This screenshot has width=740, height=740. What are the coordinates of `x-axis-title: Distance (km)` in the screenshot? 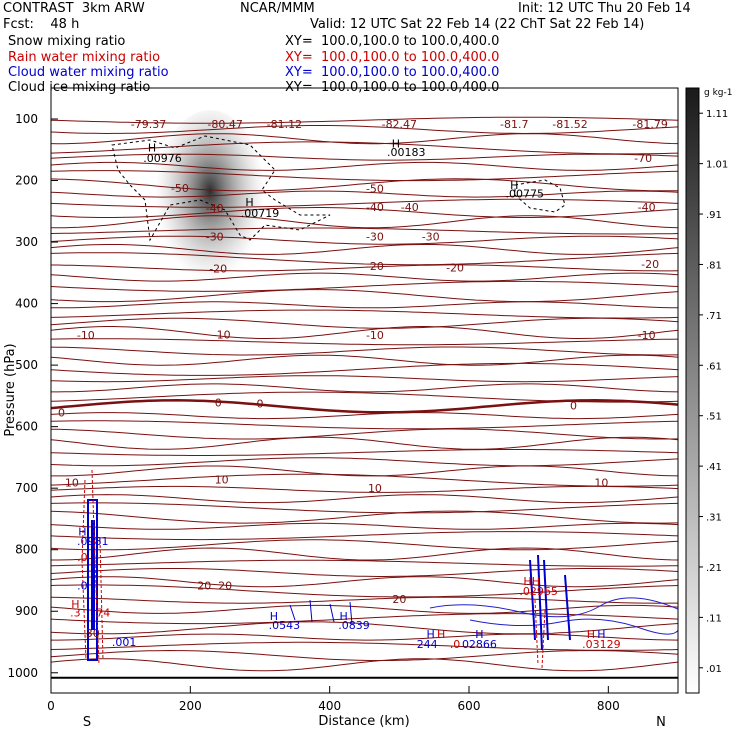 It's located at (363, 721).